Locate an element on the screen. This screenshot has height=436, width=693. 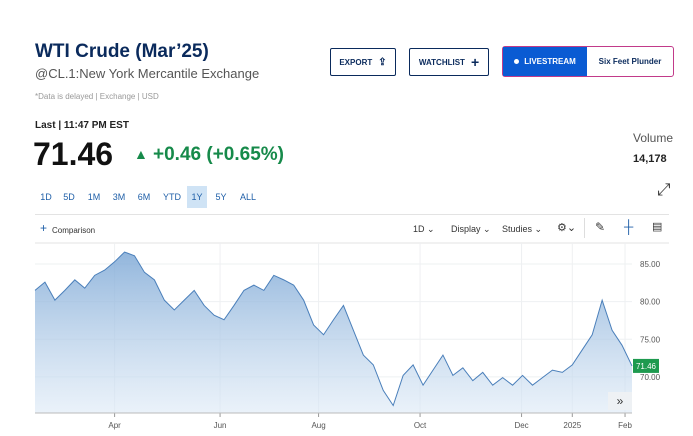
livestream-label: LIVESTREAM is located at coordinates (550, 61).